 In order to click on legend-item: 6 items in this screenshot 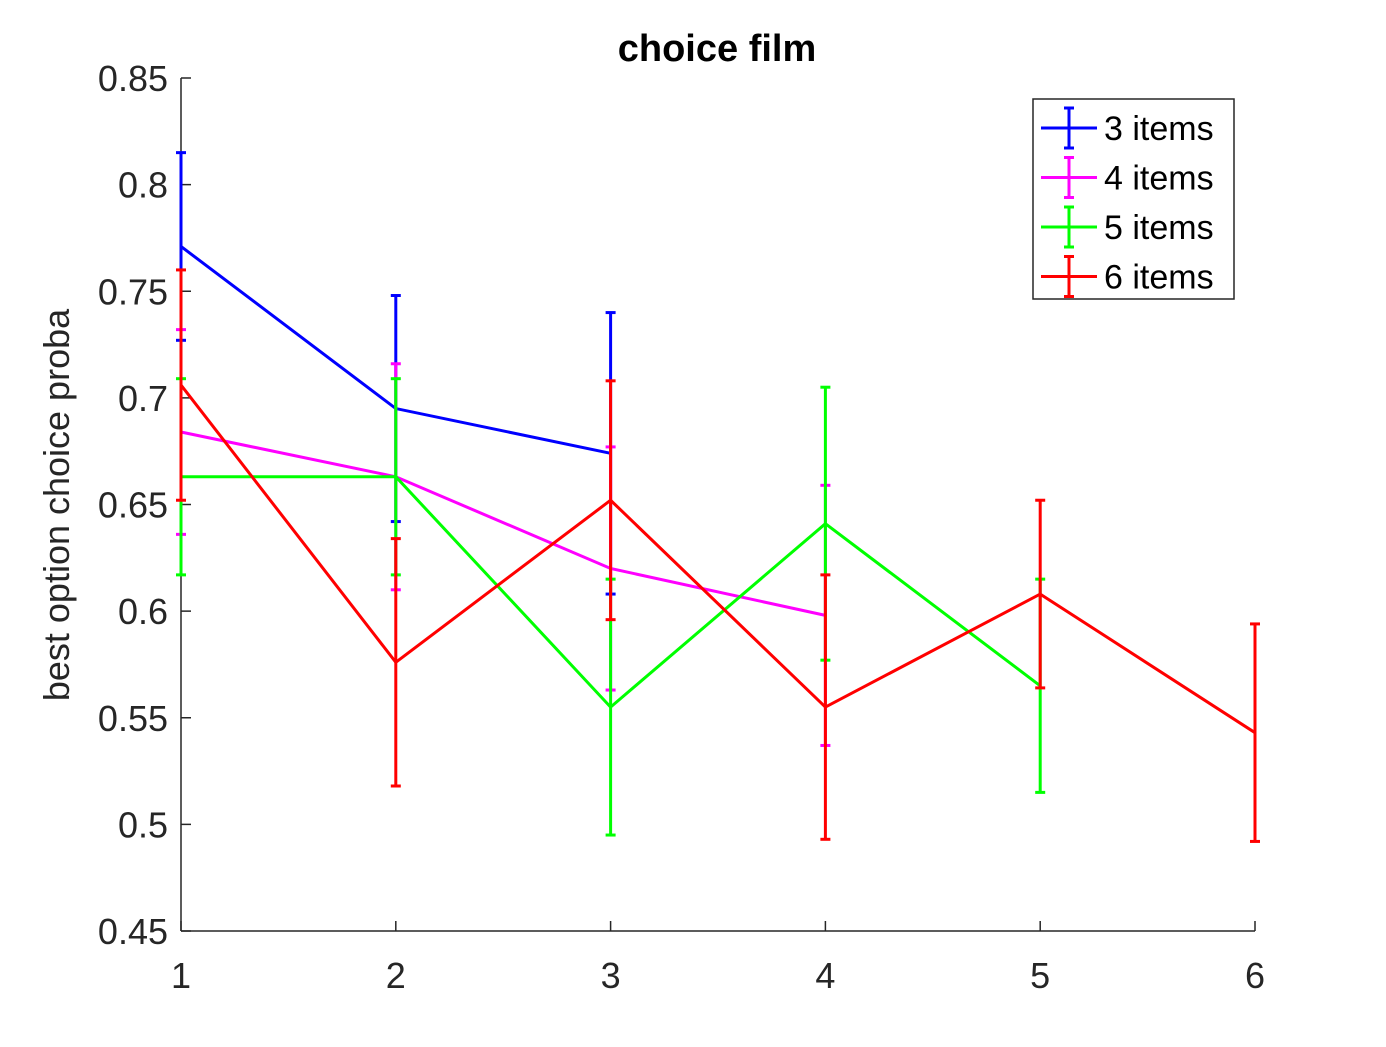, I will do `click(1127, 276)`.